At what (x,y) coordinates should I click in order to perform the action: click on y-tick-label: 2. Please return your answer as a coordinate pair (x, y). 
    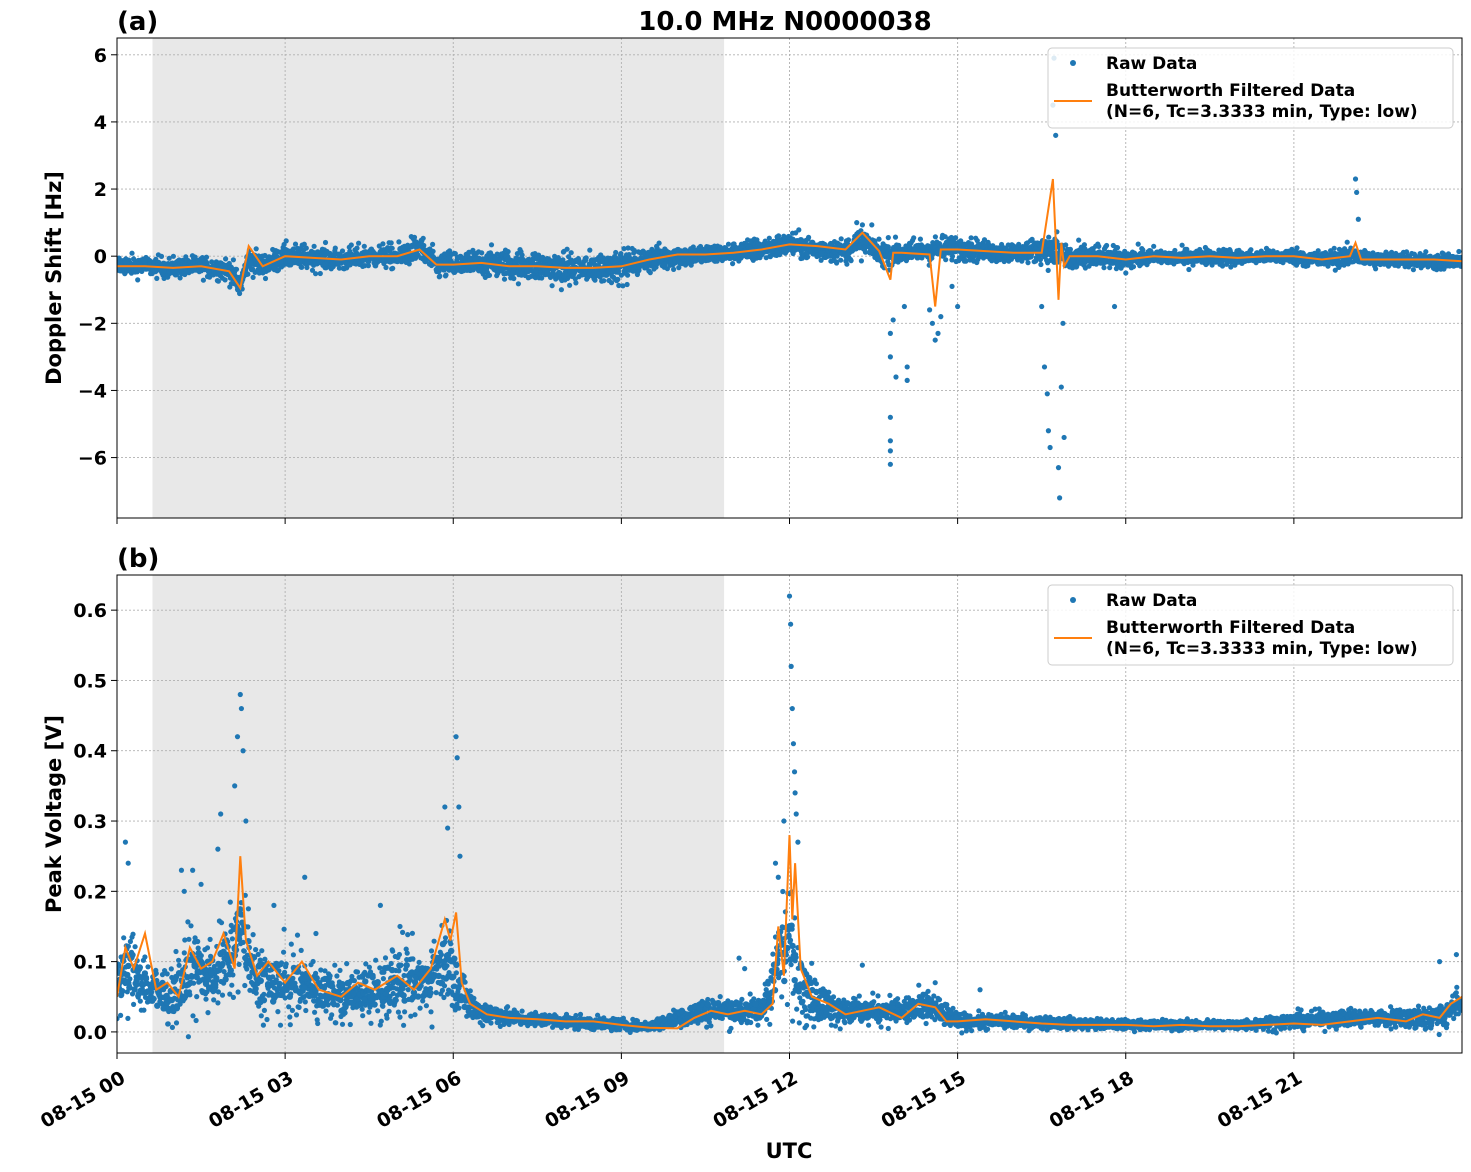
    Looking at the image, I should click on (100, 190).